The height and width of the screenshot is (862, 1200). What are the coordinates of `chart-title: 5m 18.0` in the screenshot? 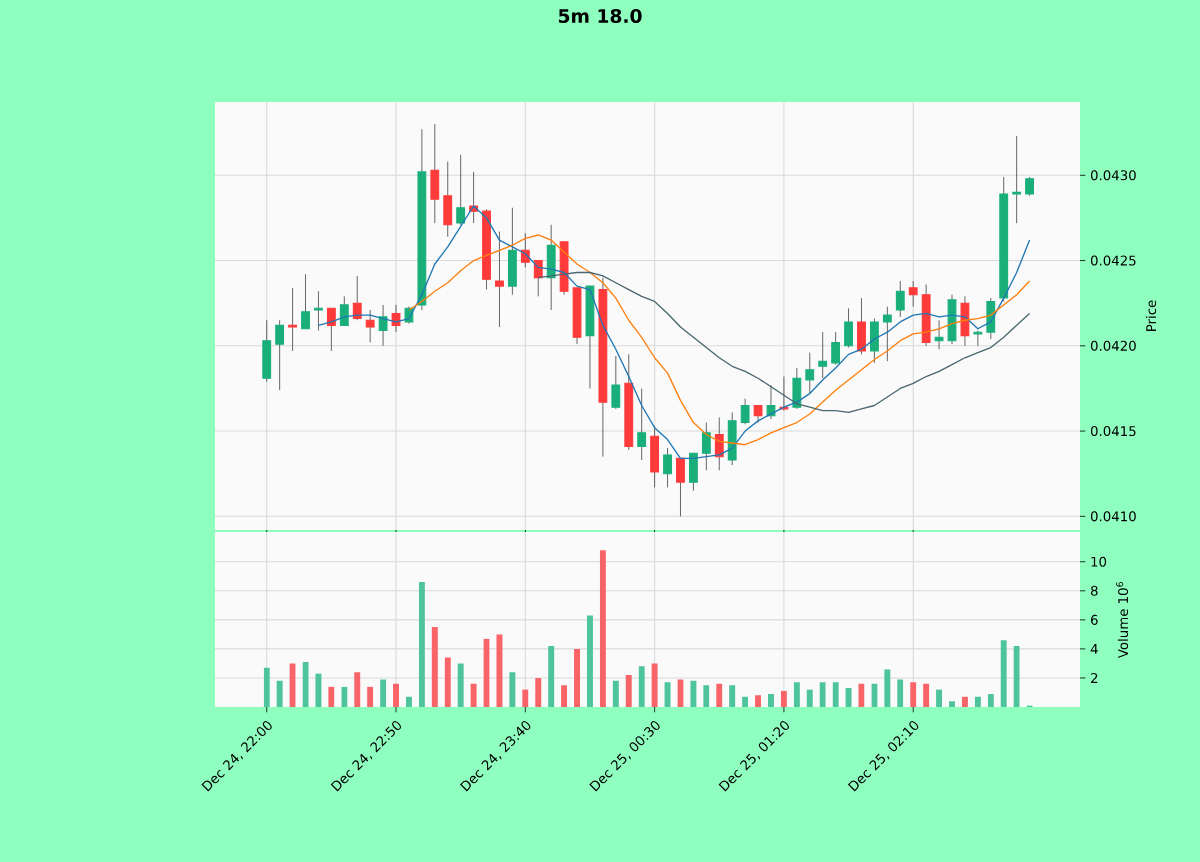 It's located at (600, 16).